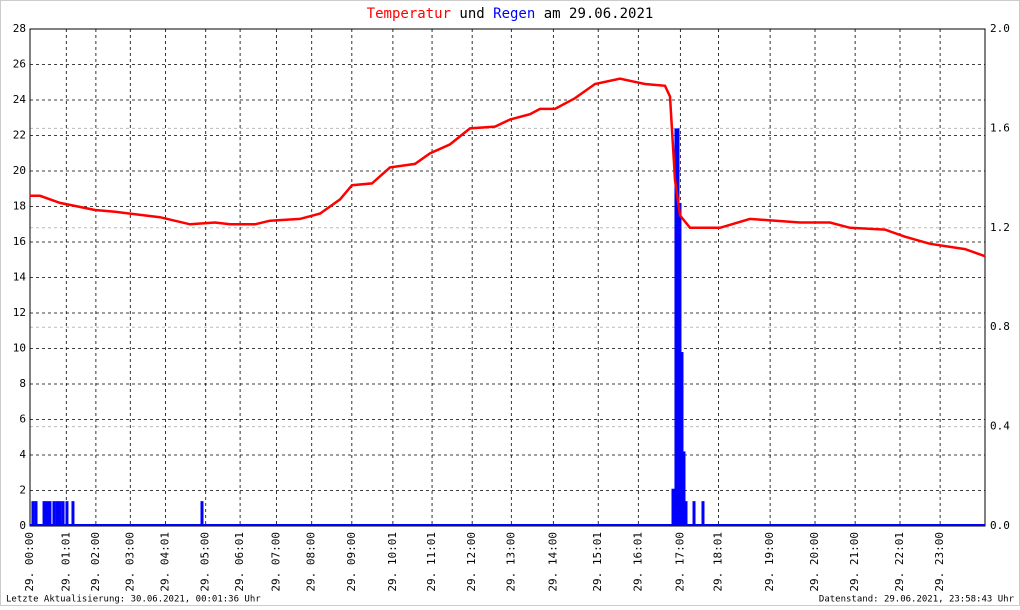  What do you see at coordinates (471, 14) in the screenshot?
I see `title-part: und` at bounding box center [471, 14].